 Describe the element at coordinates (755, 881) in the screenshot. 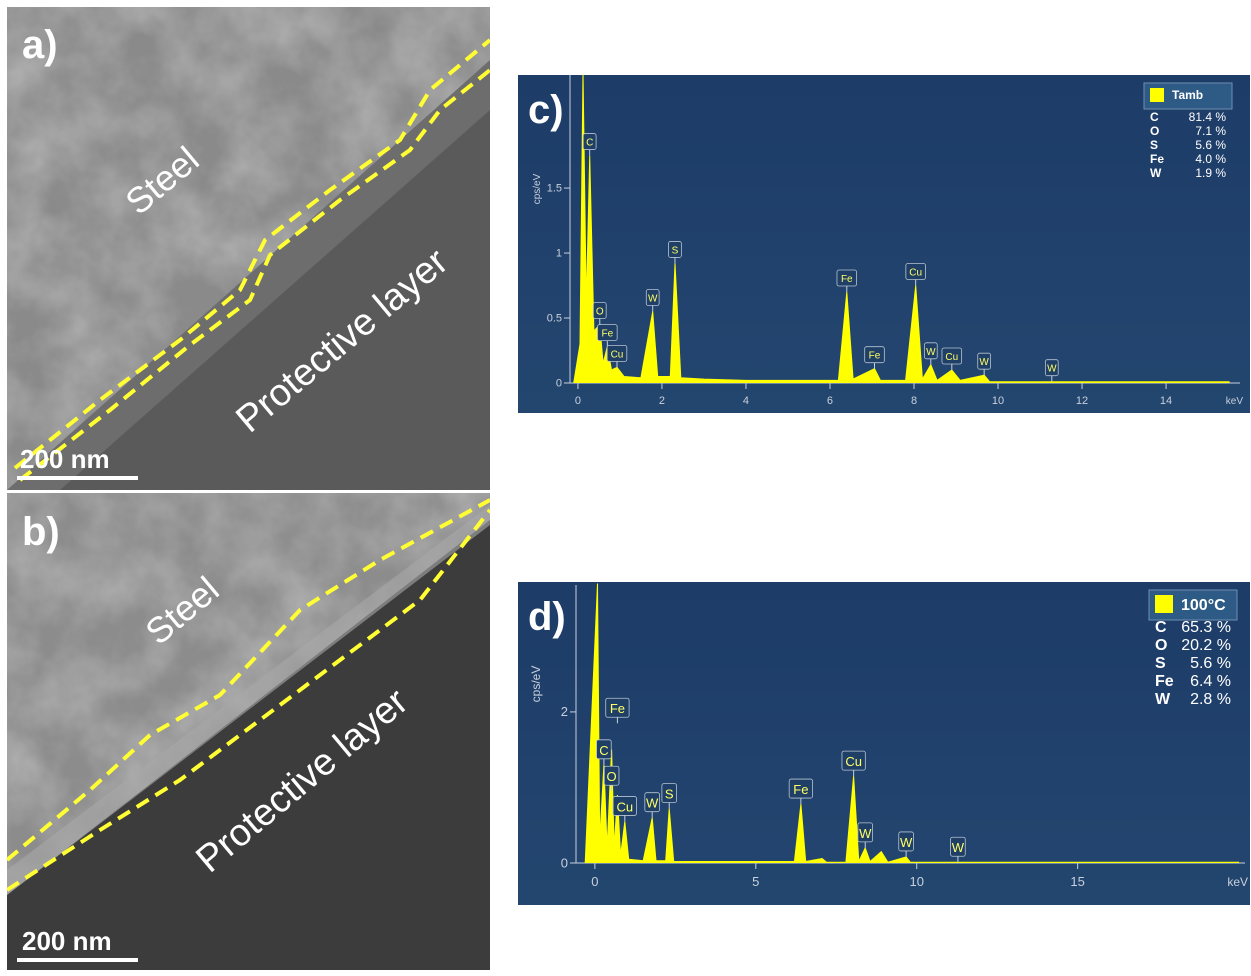

I see `x-tick-label: 5` at that location.